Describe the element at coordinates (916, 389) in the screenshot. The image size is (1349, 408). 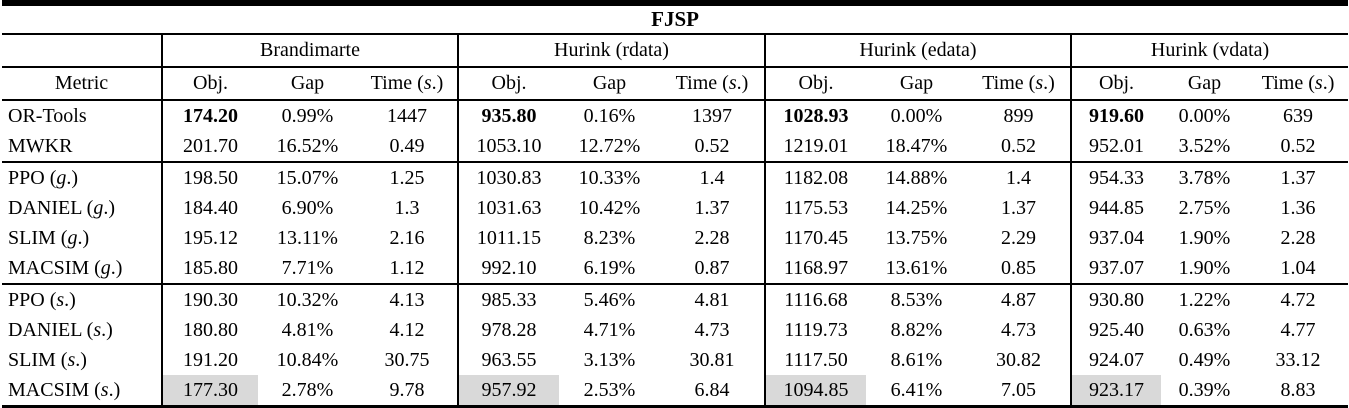
I see `gap-cell: 6.41%` at that location.